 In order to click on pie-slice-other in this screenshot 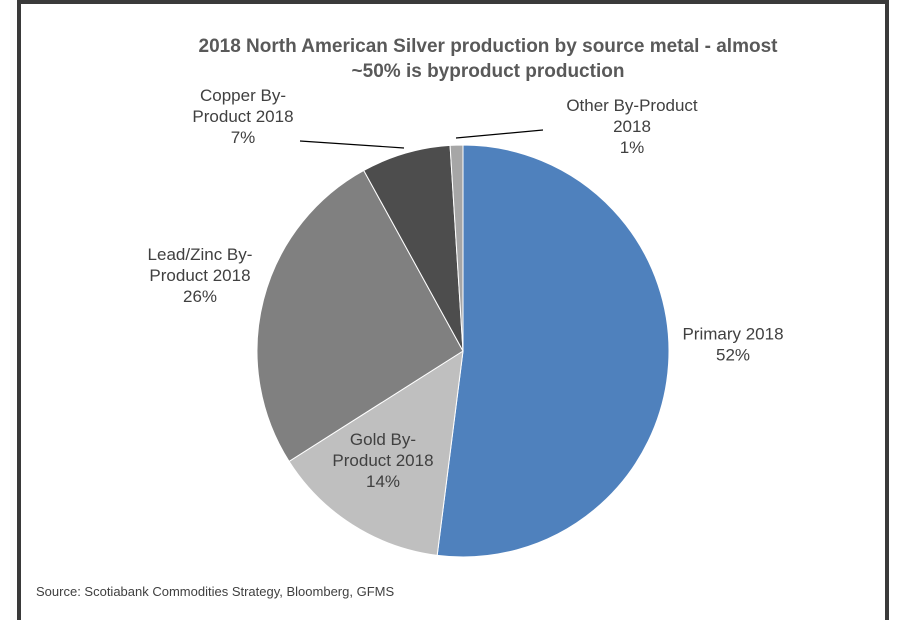, I will do `click(456, 248)`.